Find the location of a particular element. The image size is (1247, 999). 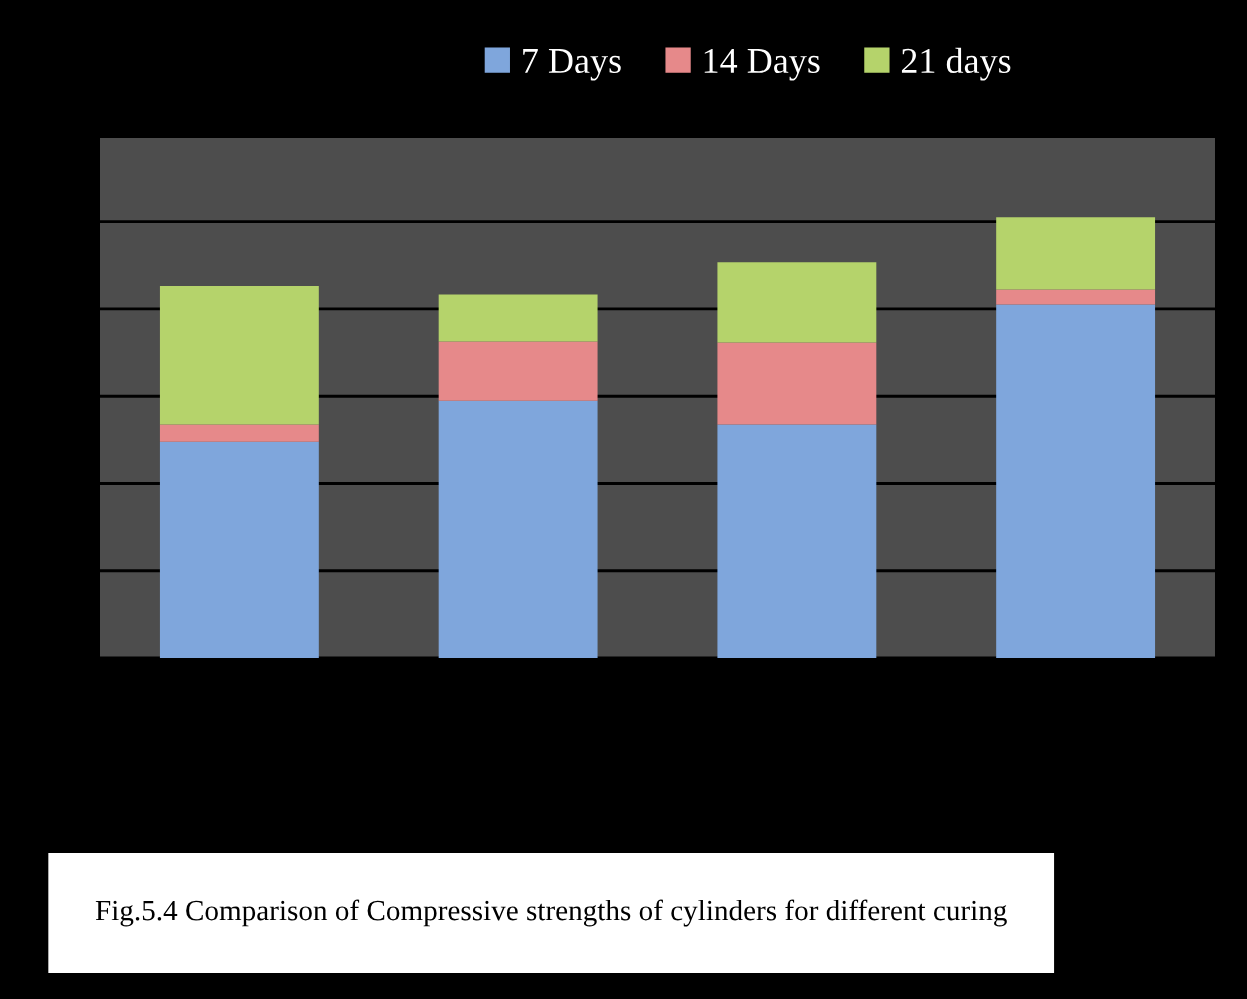

legend-label: 14 Days is located at coordinates (762, 64).